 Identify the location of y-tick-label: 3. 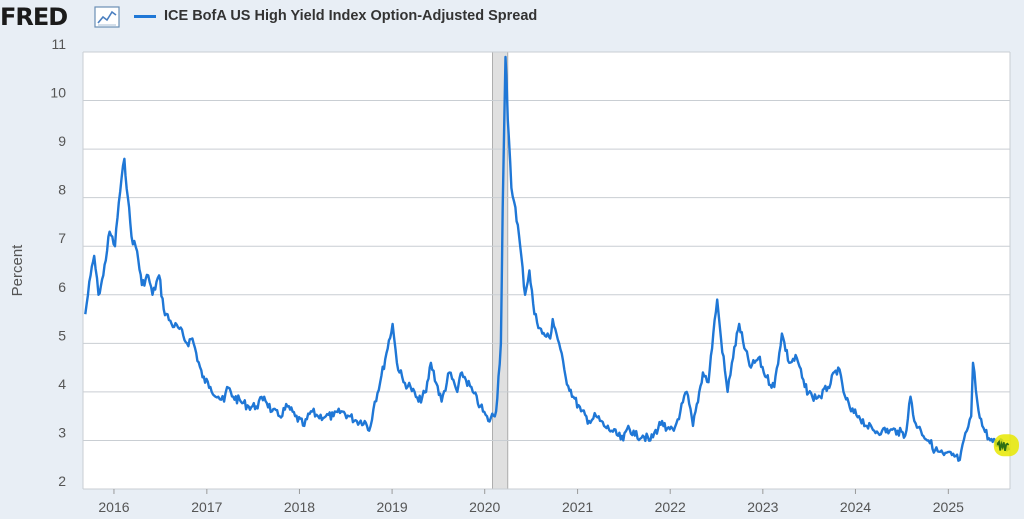
(62, 432).